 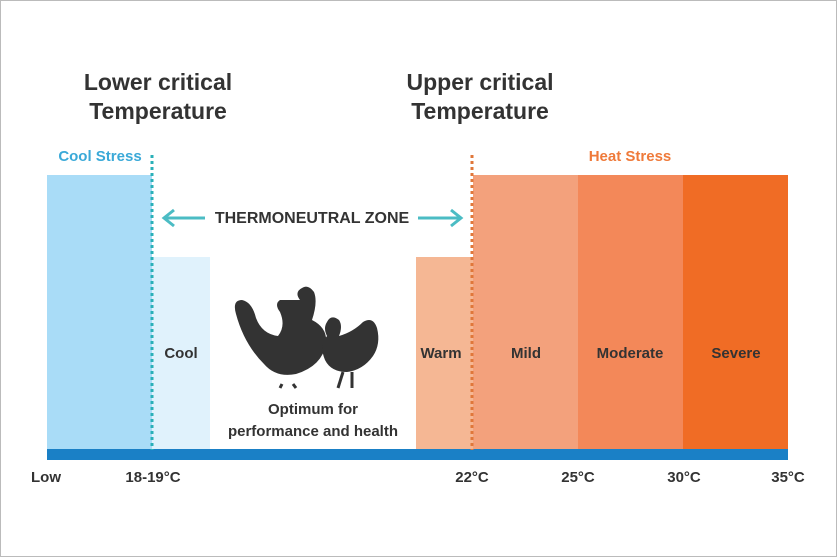 I want to click on optimum-label: performance and health, so click(x=313, y=431).